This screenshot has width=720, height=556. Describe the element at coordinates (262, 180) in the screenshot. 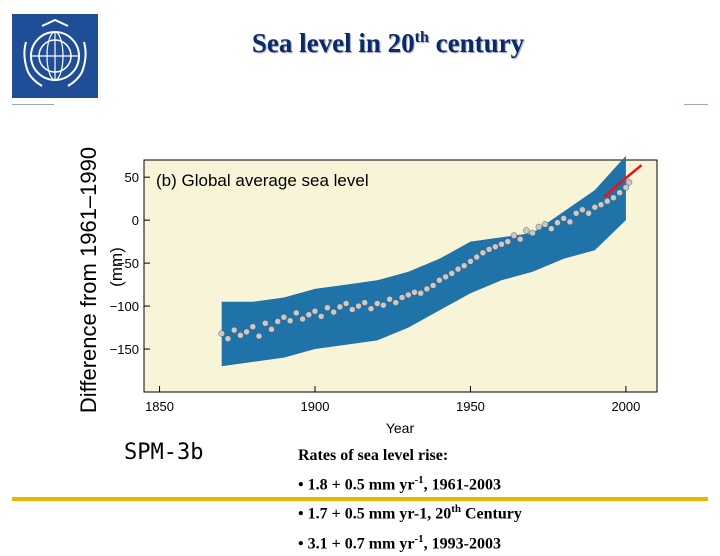

I see `chart-title: (b) Global average sea level` at that location.